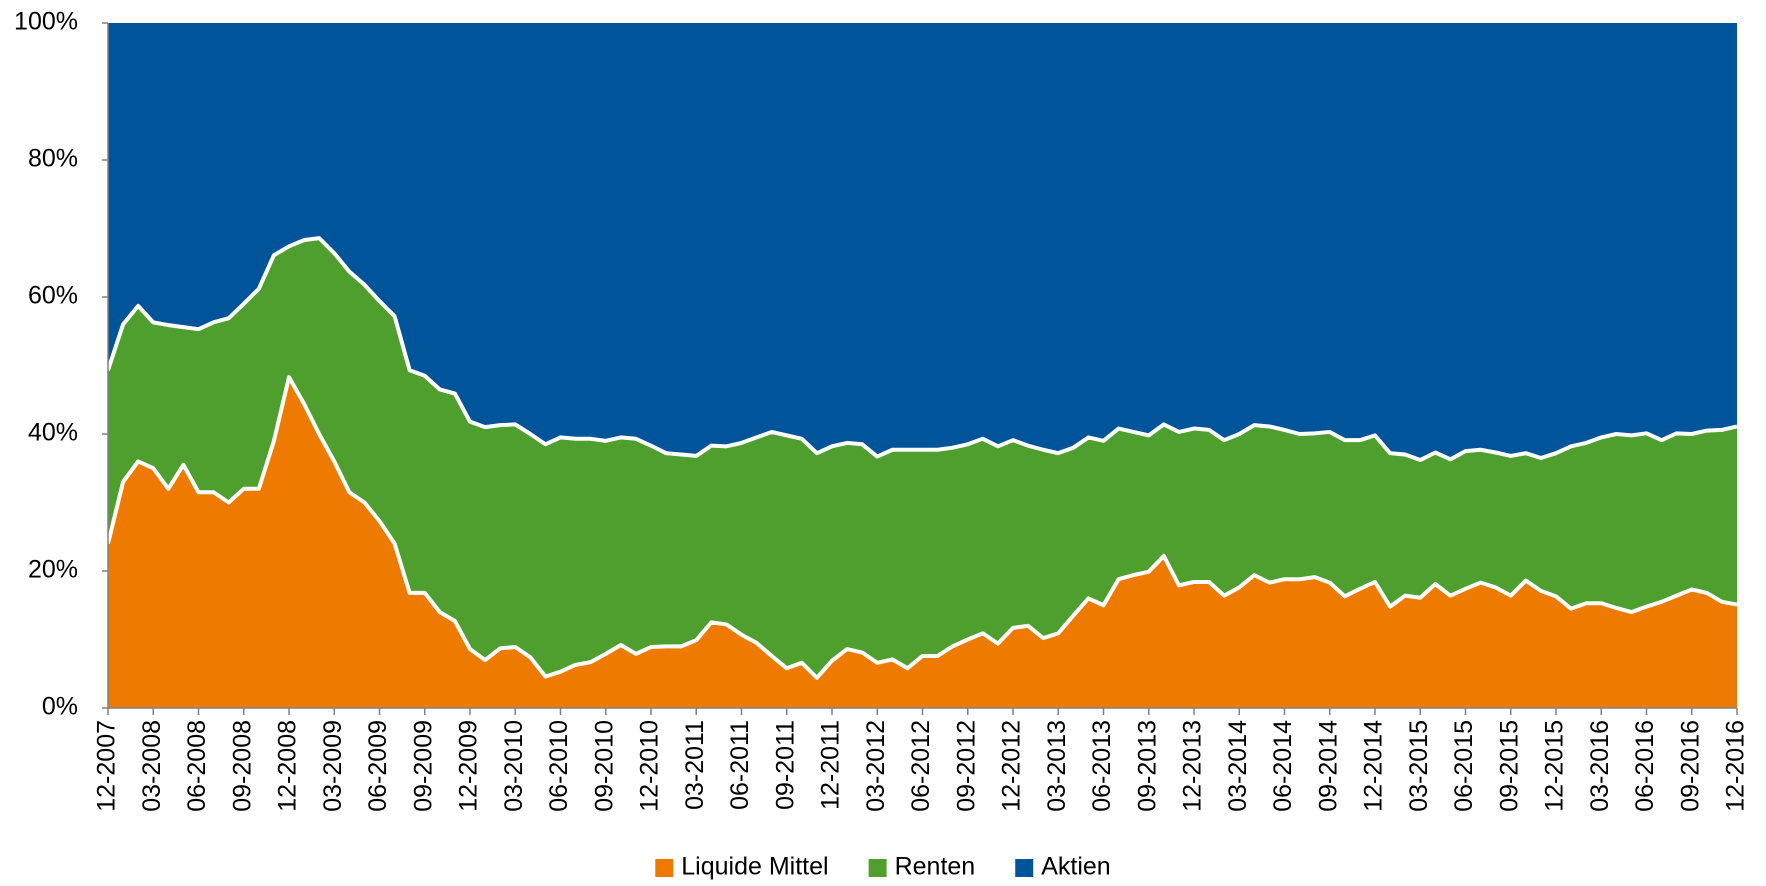  What do you see at coordinates (1012, 766) in the screenshot?
I see `x-tick-label: 12-2012` at bounding box center [1012, 766].